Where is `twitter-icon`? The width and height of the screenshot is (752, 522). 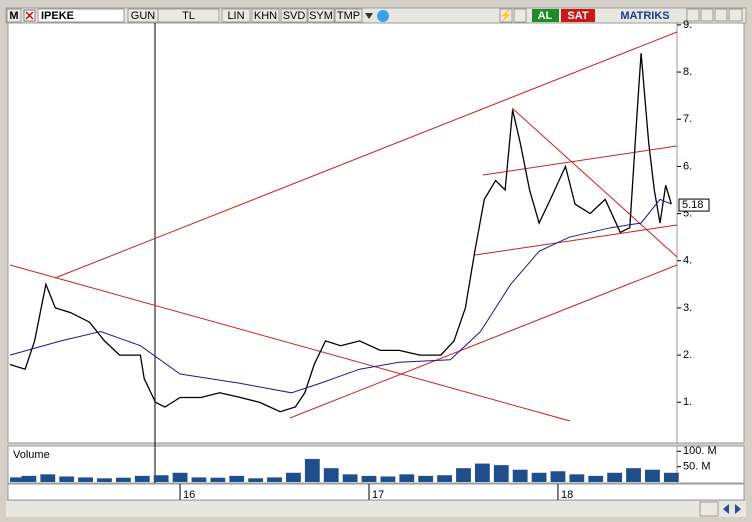 twitter-icon is located at coordinates (383, 16).